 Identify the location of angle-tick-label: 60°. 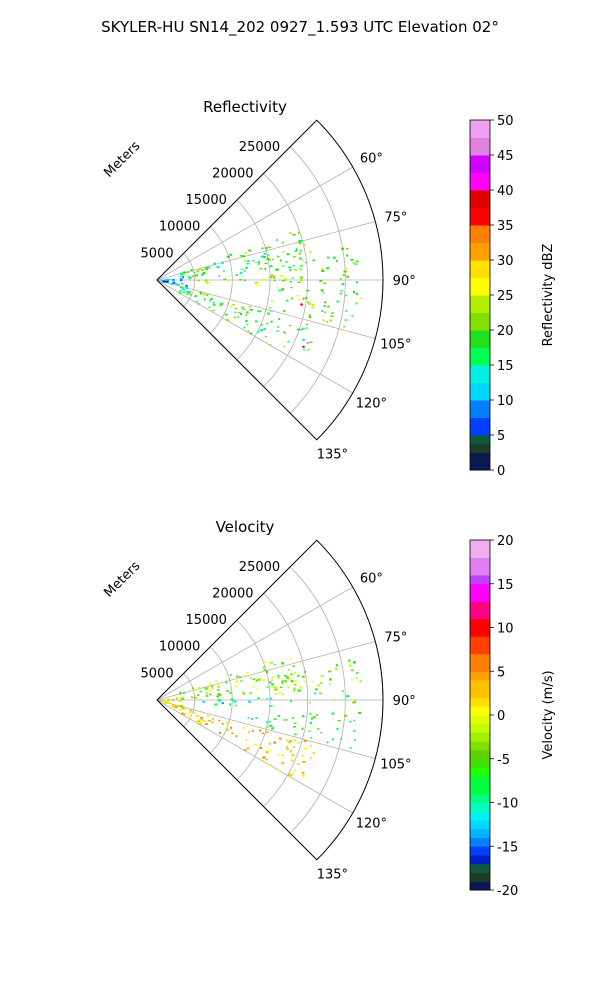
(371, 578).